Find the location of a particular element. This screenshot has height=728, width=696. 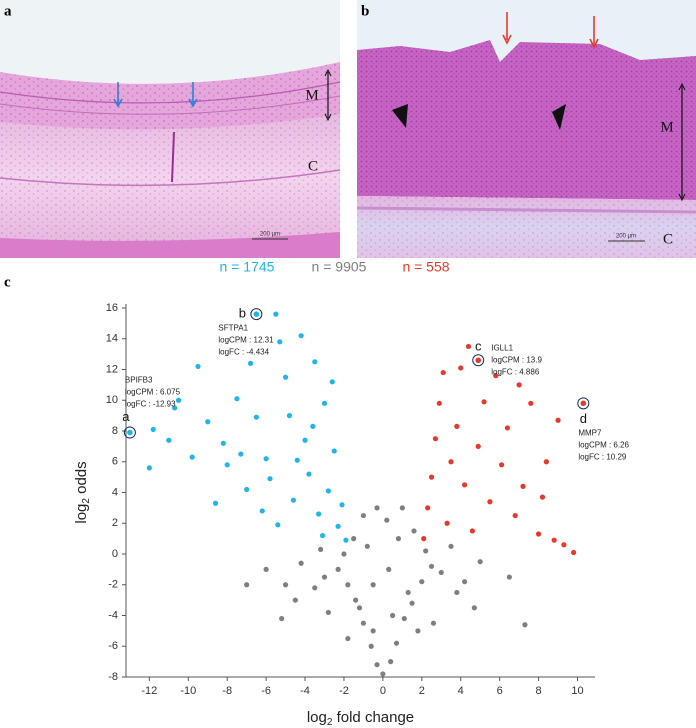

y-tick-label: 4 is located at coordinates (115, 492).